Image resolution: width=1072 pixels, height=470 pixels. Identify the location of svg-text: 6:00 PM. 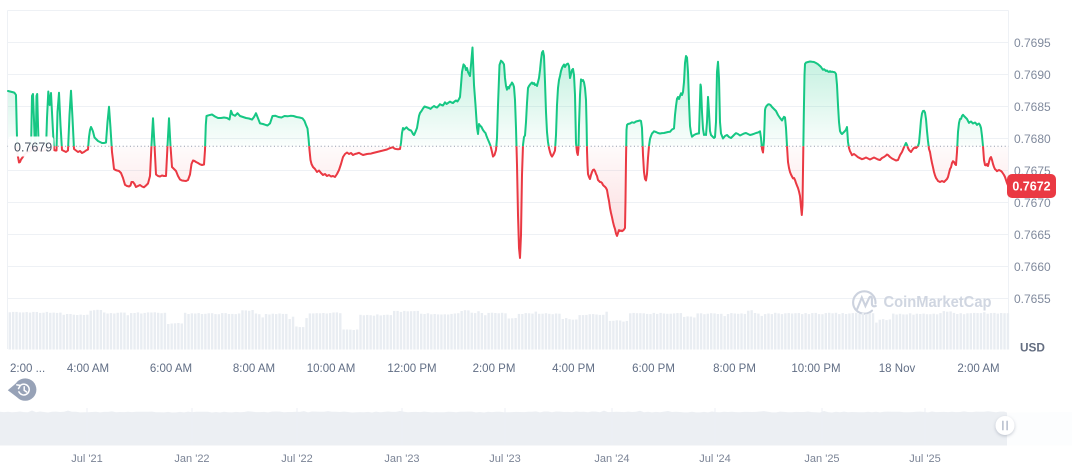
(653, 369).